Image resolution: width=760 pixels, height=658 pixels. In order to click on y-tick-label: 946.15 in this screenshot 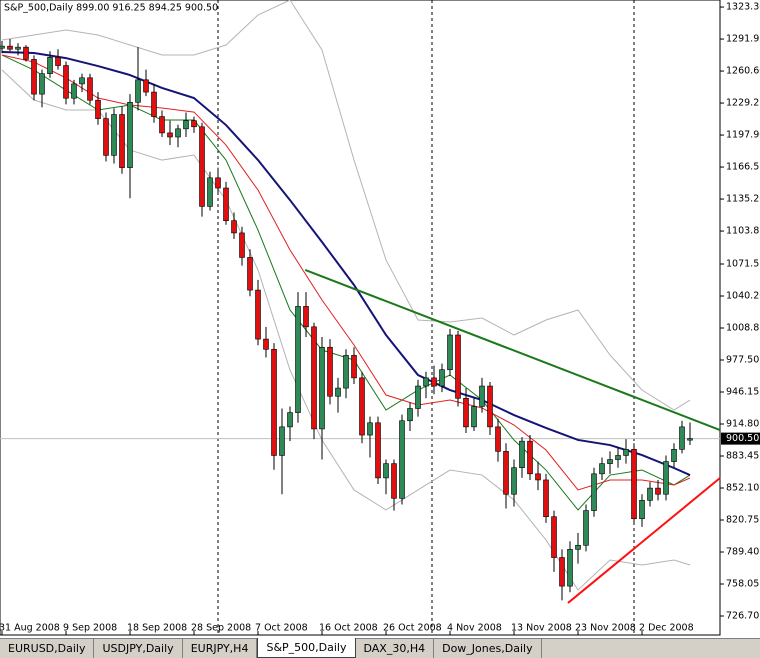, I will do `click(742, 392)`.